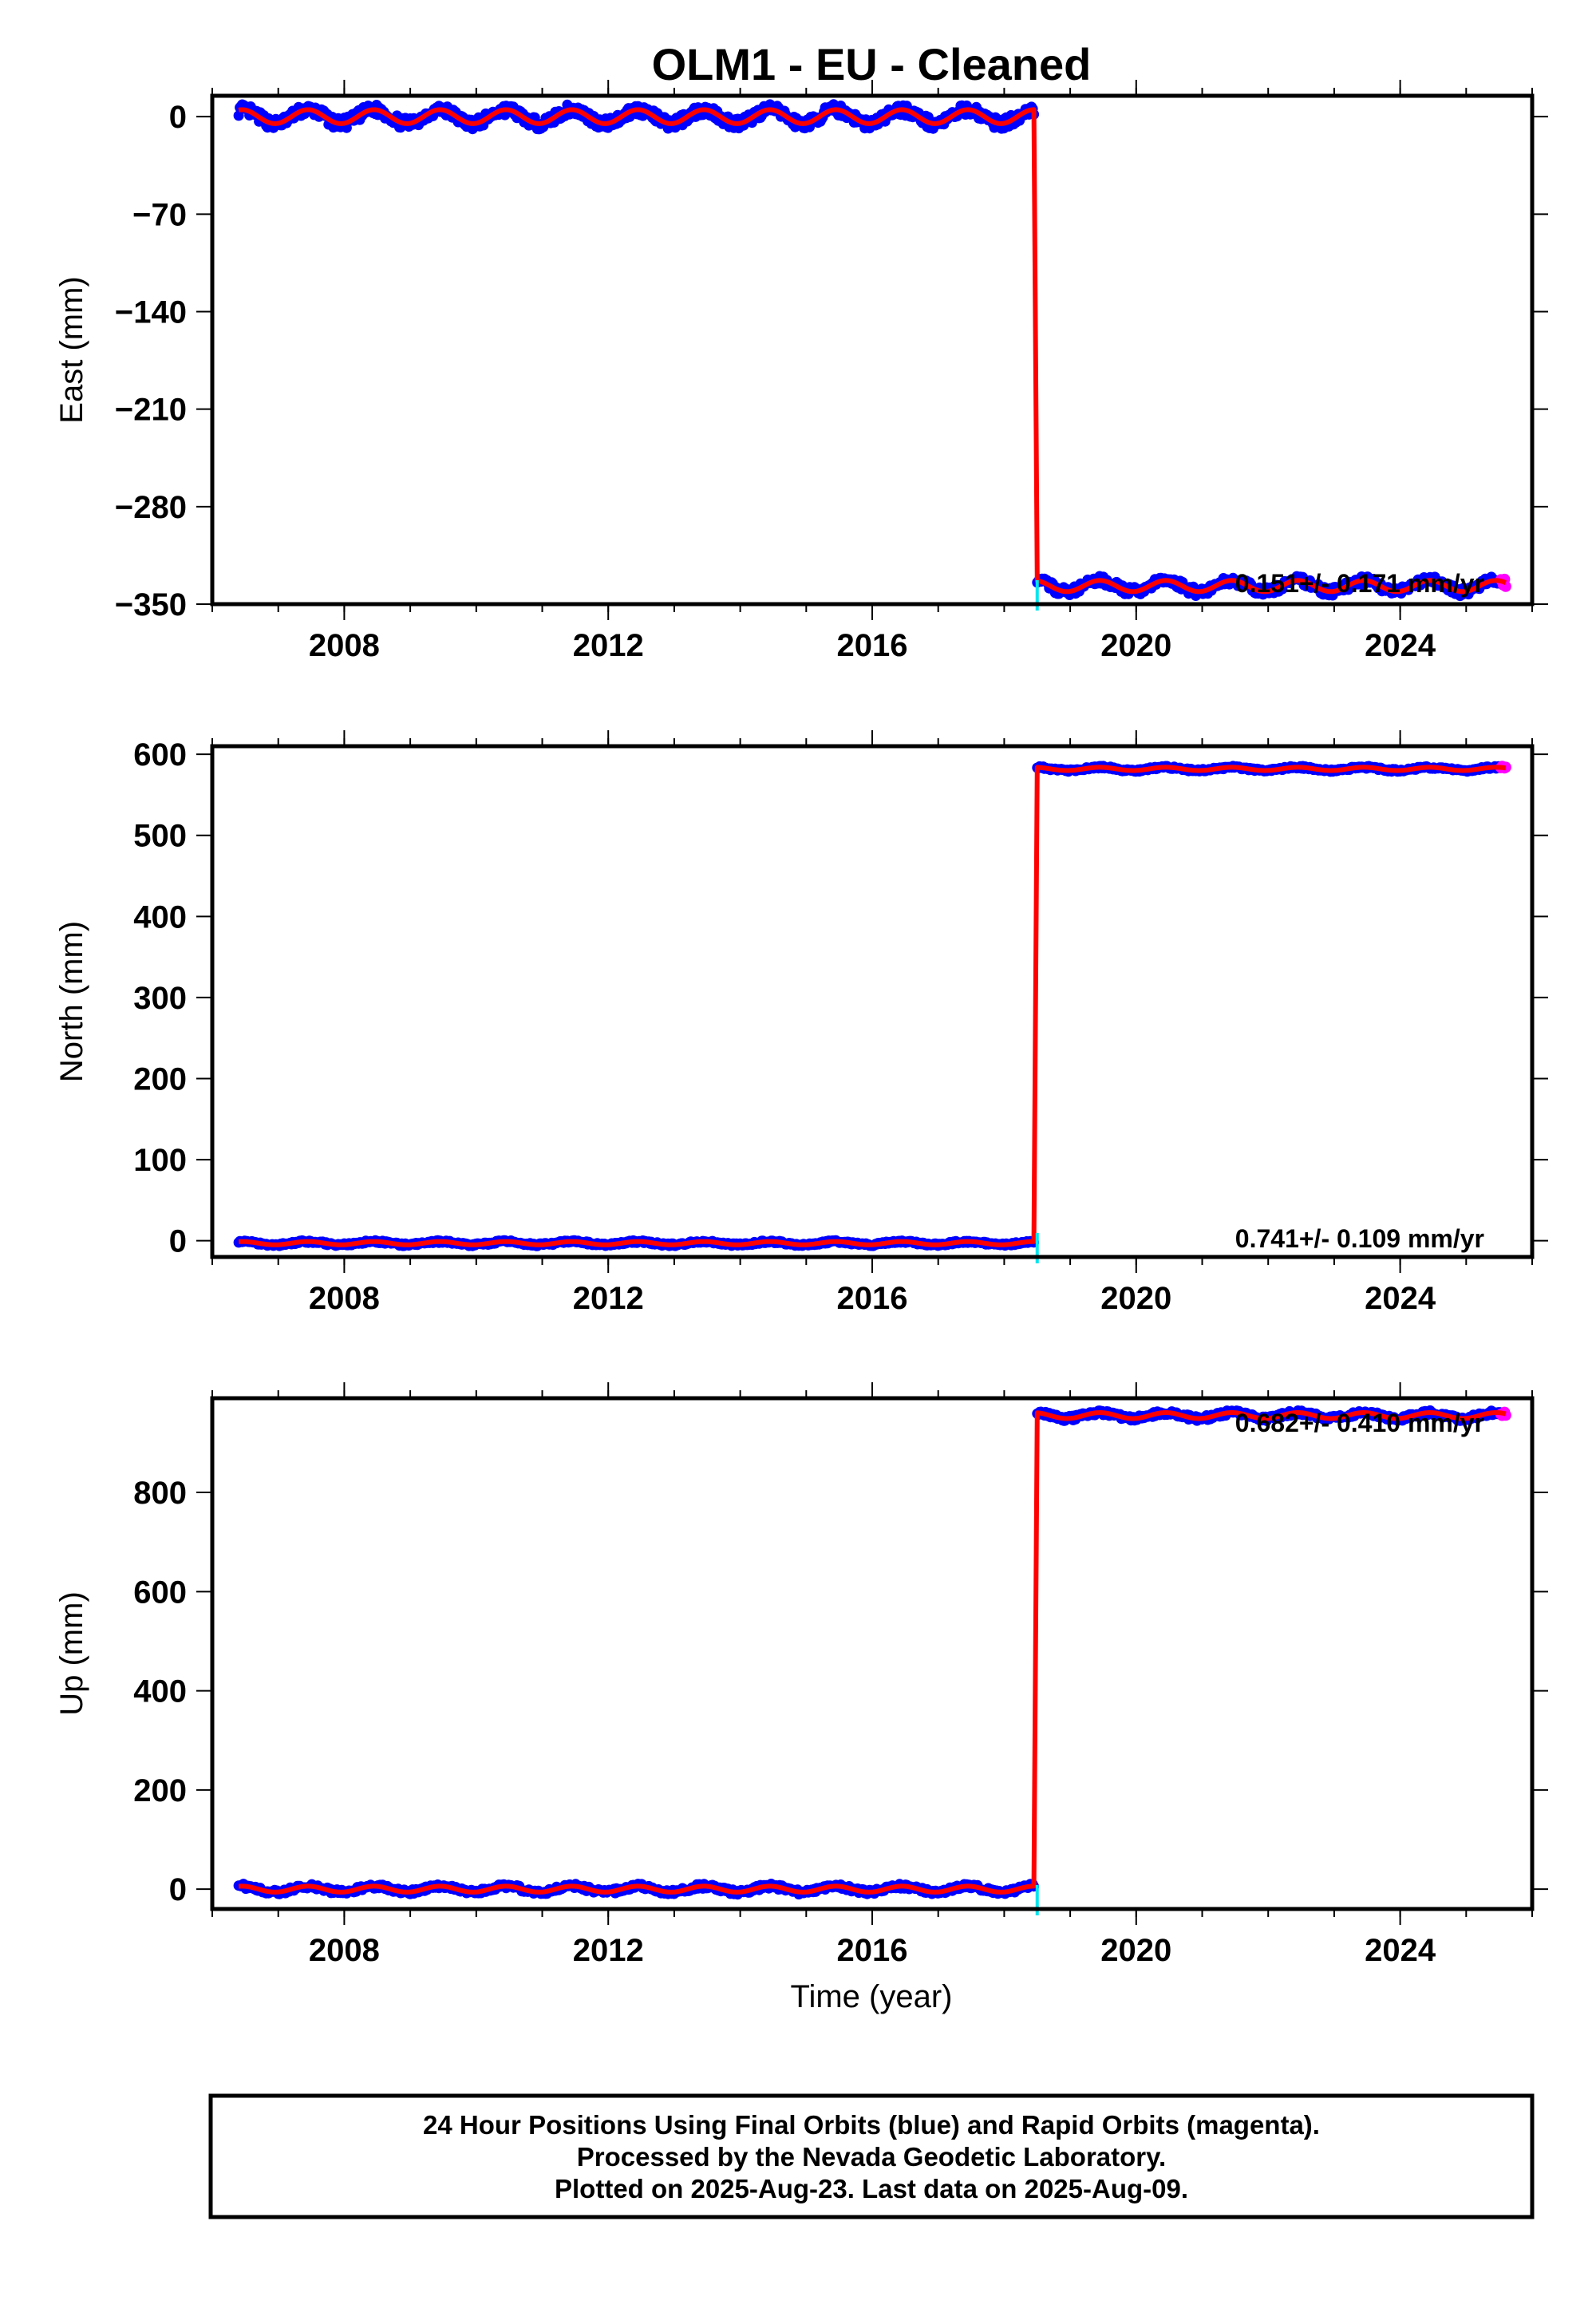 The height and width of the screenshot is (2316, 1596). Describe the element at coordinates (178, 1889) in the screenshot. I see `up-y-tick-label: 0` at that location.